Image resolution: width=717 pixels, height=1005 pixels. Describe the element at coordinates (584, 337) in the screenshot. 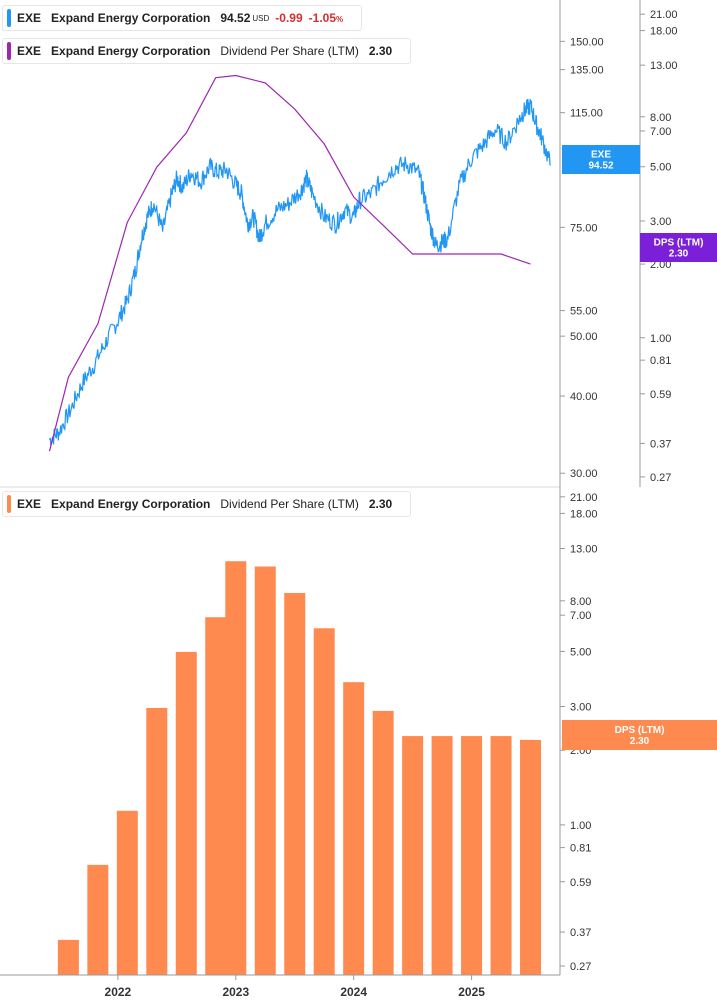

I see `price-tick-label: 50.00` at that location.